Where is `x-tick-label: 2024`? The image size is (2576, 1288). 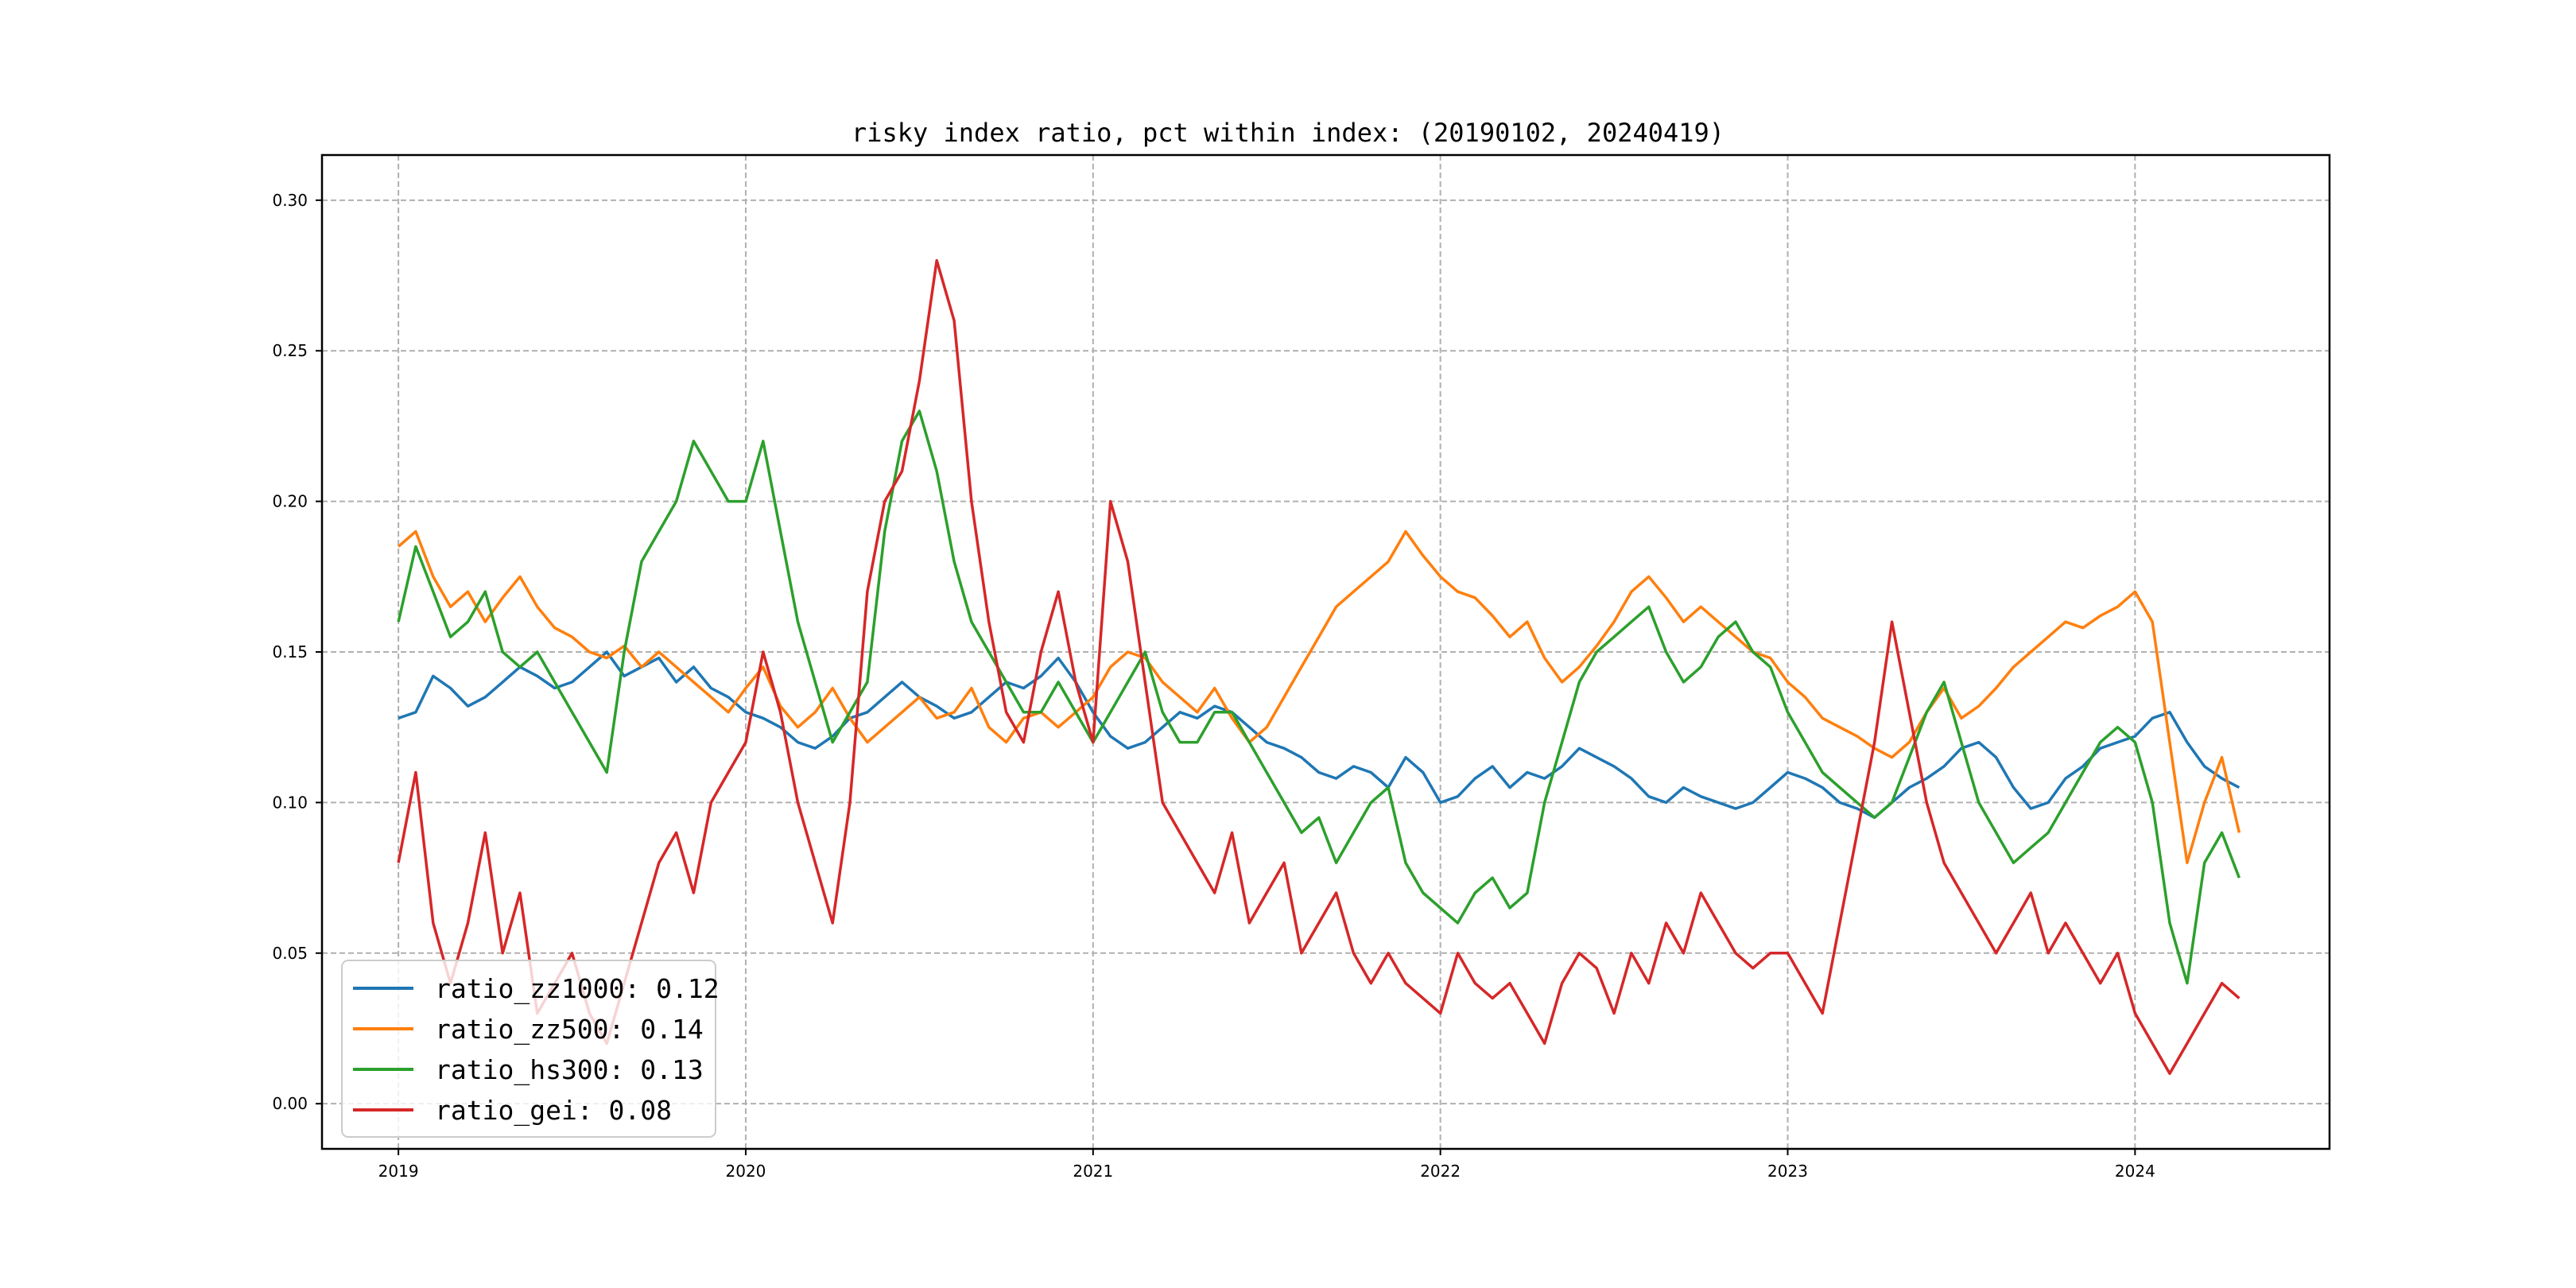 x-tick-label: 2024 is located at coordinates (2135, 1171).